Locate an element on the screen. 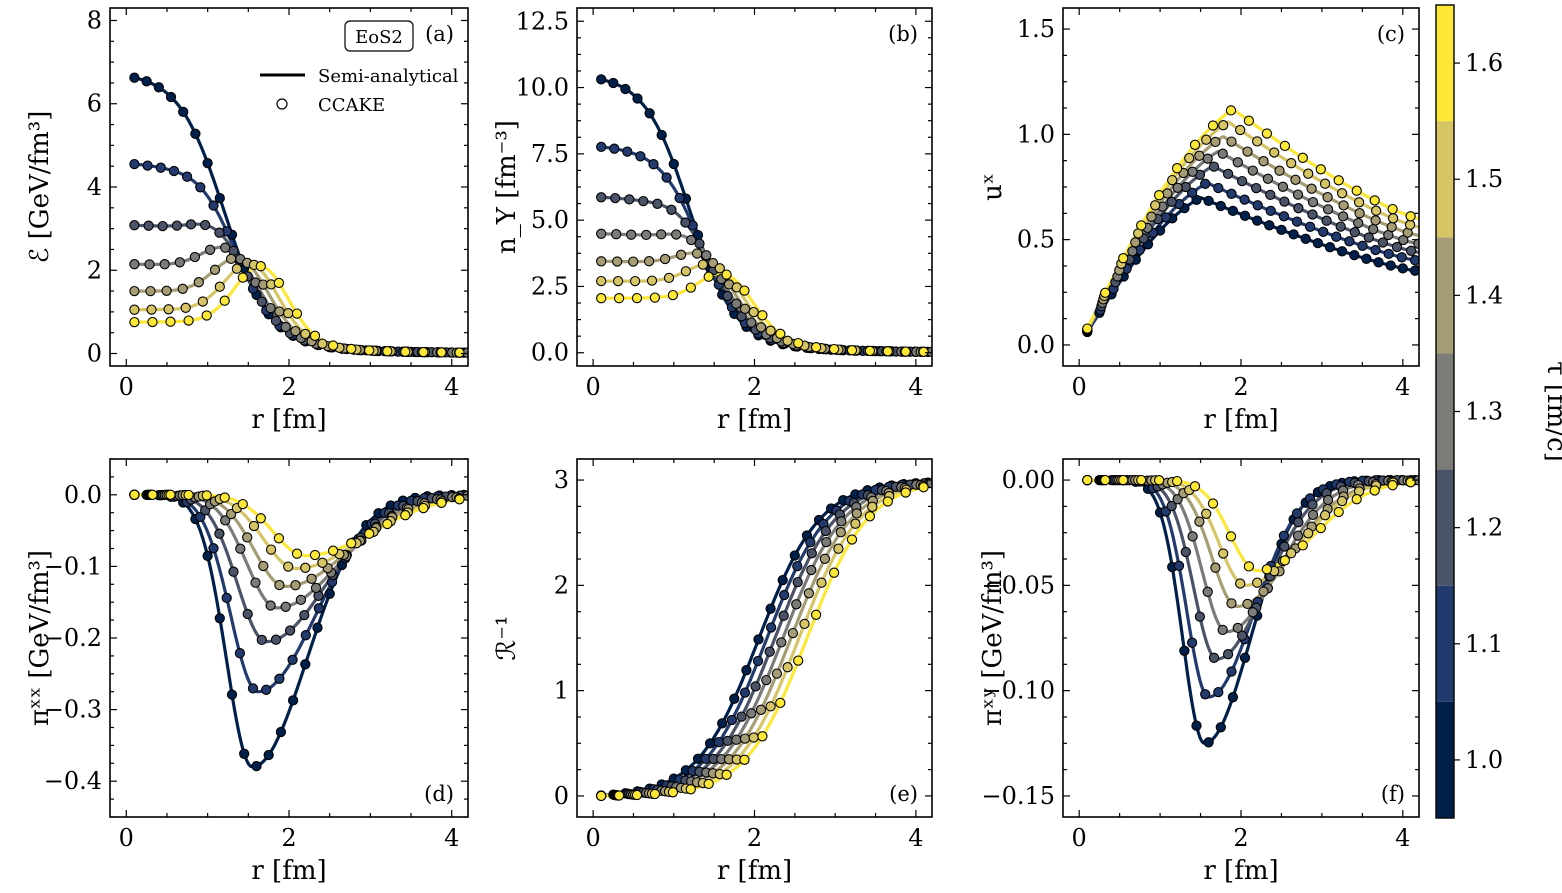  colorbar-tick-label: 1.5 is located at coordinates (1484, 179).